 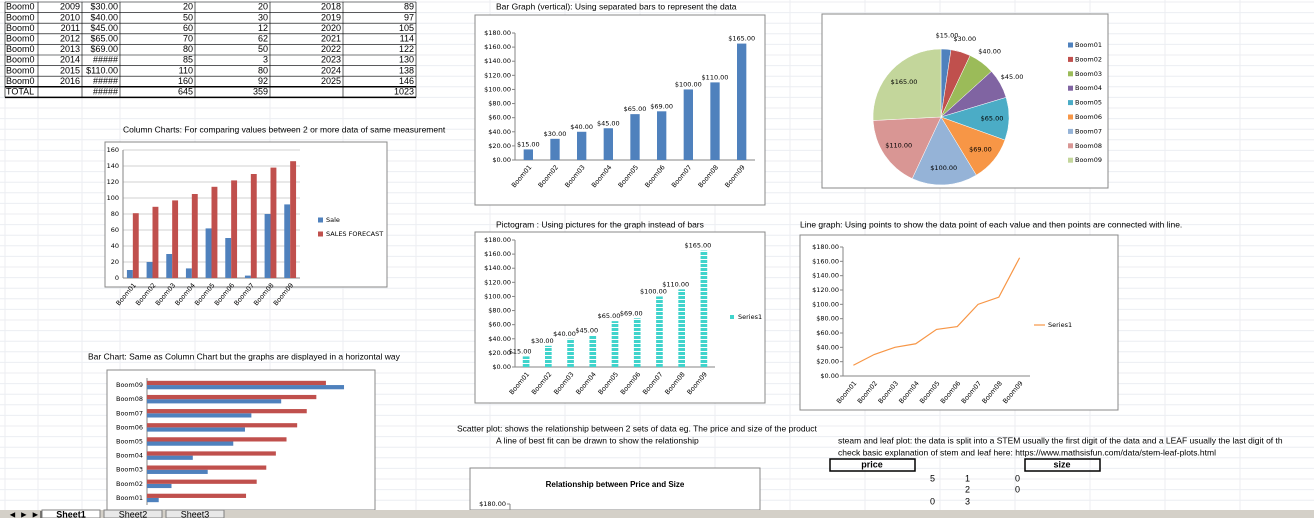 I want to click on table-cell: 114, so click(x=407, y=38).